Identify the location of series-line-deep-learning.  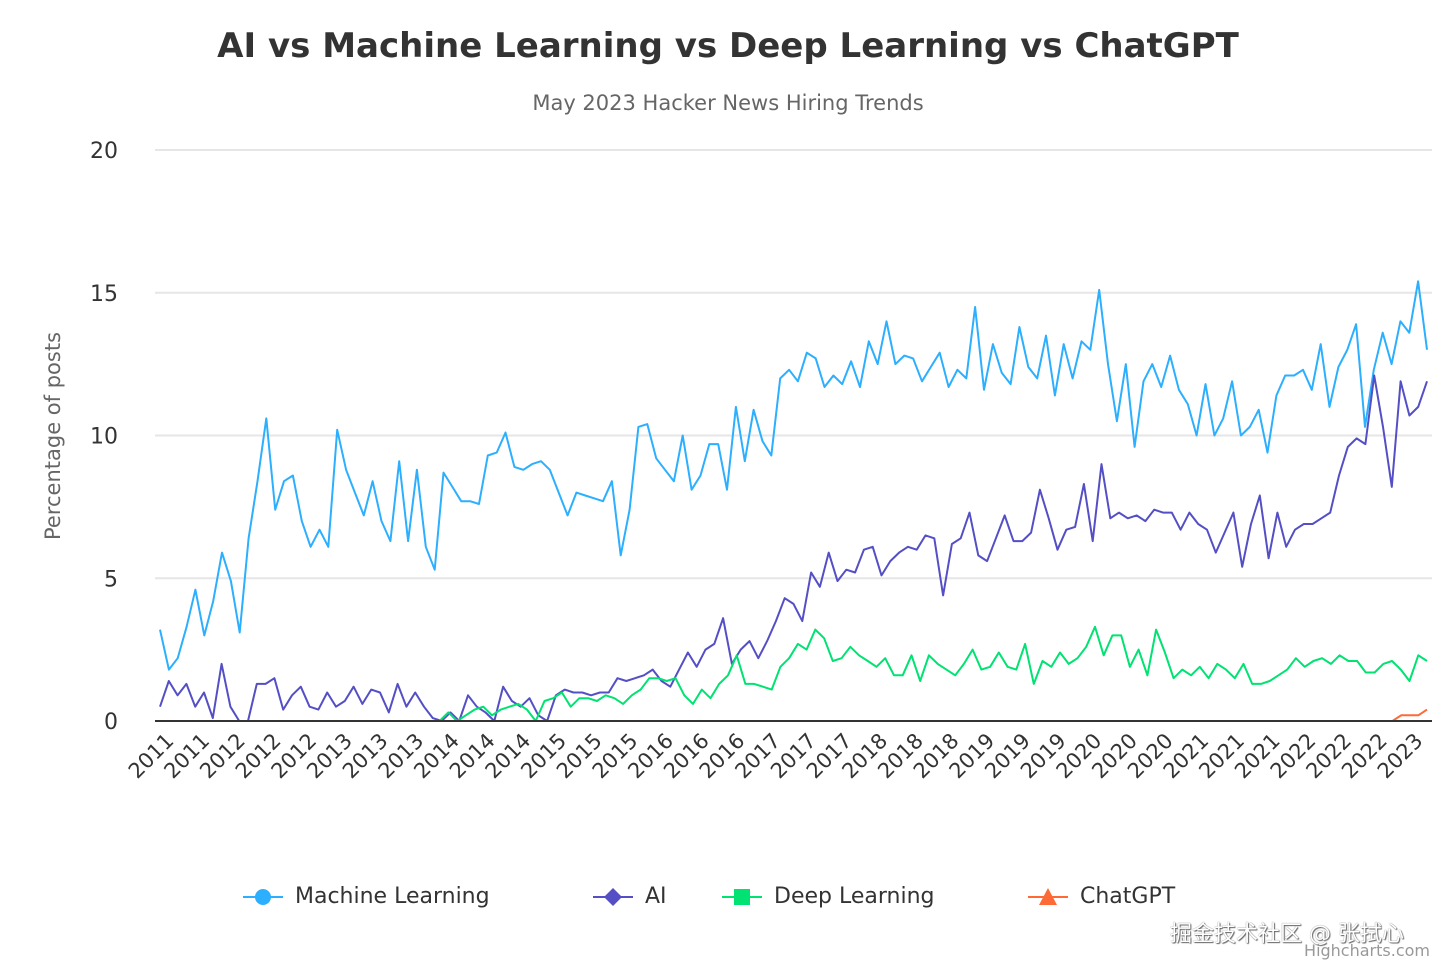
(794, 673).